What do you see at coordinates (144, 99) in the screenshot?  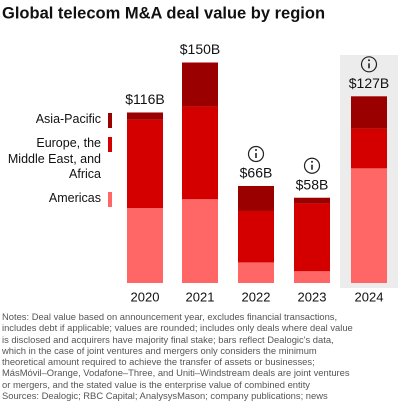 I see `value-label: $116B` at bounding box center [144, 99].